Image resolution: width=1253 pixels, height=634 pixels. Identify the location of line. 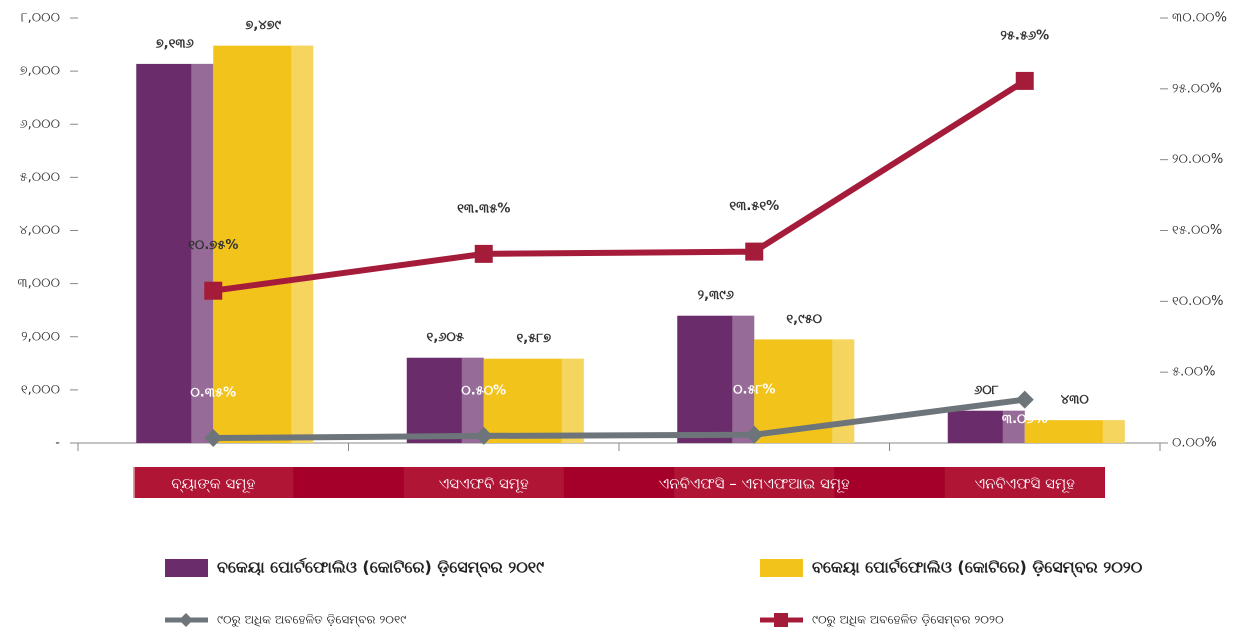
(619, 419).